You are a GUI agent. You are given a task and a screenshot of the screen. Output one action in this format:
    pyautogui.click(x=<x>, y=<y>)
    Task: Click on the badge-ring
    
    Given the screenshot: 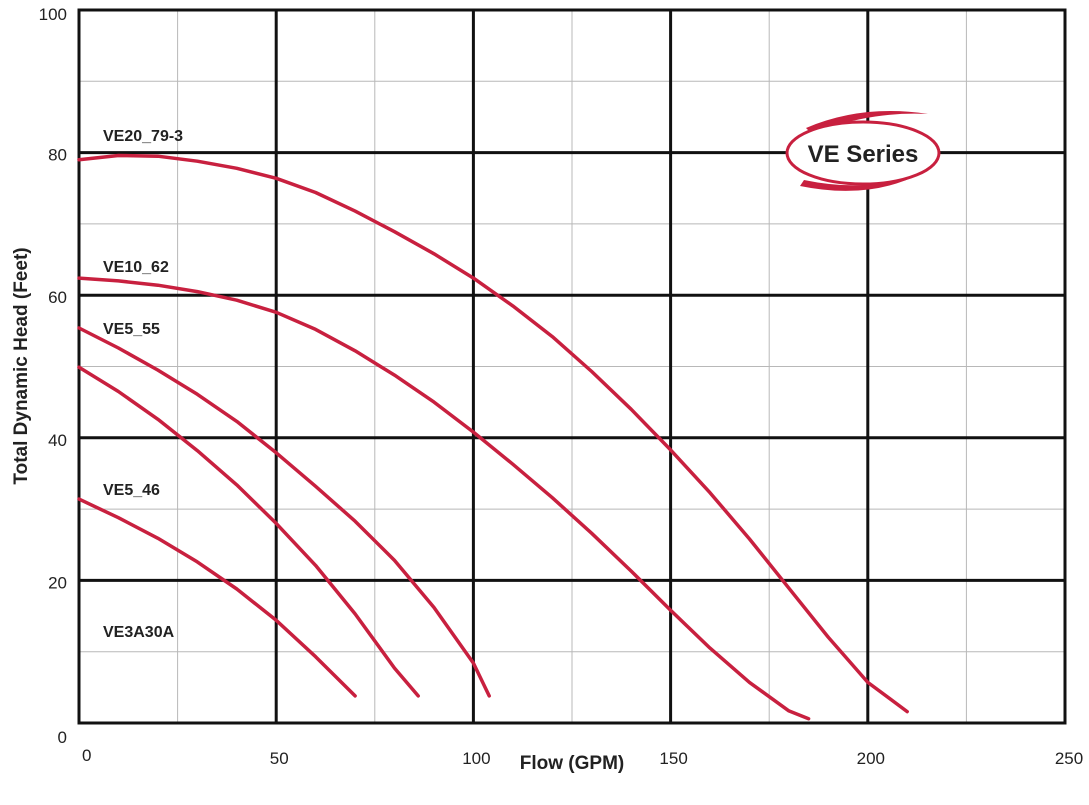 What is the action you would take?
    pyautogui.click(x=863, y=153)
    